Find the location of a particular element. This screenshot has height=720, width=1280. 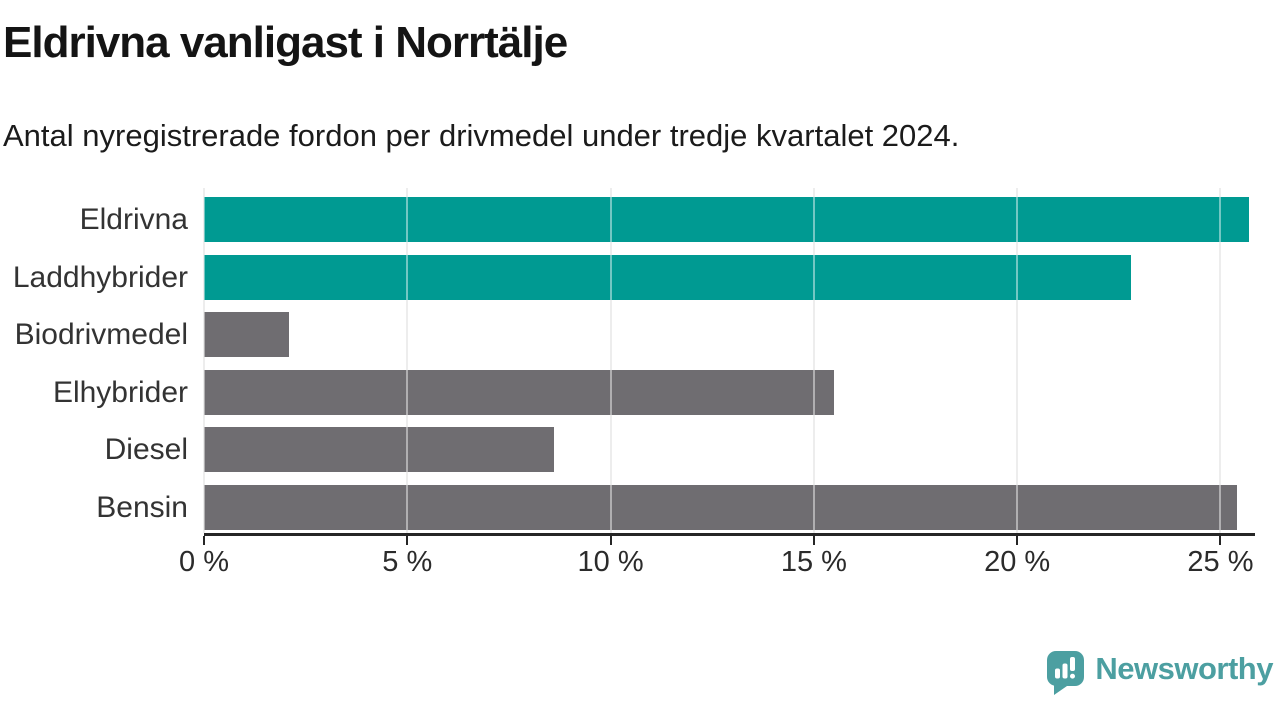

newsworthy-logo: Newsworthy is located at coordinates (1160, 673).